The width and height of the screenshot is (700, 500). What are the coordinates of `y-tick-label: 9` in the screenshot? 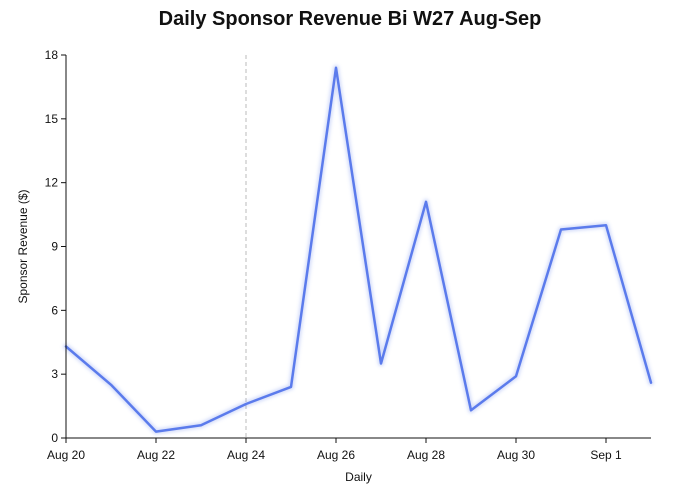 It's located at (54, 247).